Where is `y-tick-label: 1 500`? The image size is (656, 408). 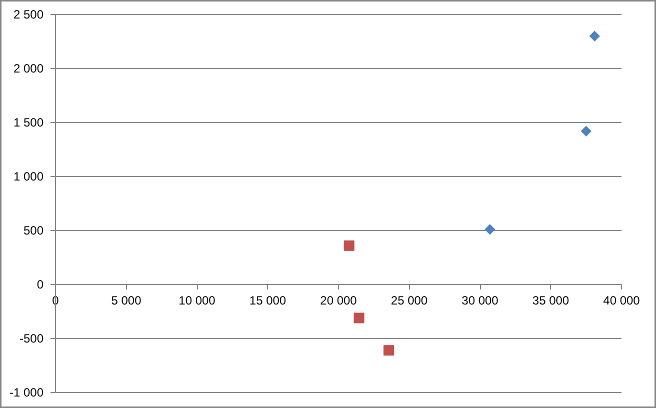
y-tick-label: 1 500 is located at coordinates (28, 123).